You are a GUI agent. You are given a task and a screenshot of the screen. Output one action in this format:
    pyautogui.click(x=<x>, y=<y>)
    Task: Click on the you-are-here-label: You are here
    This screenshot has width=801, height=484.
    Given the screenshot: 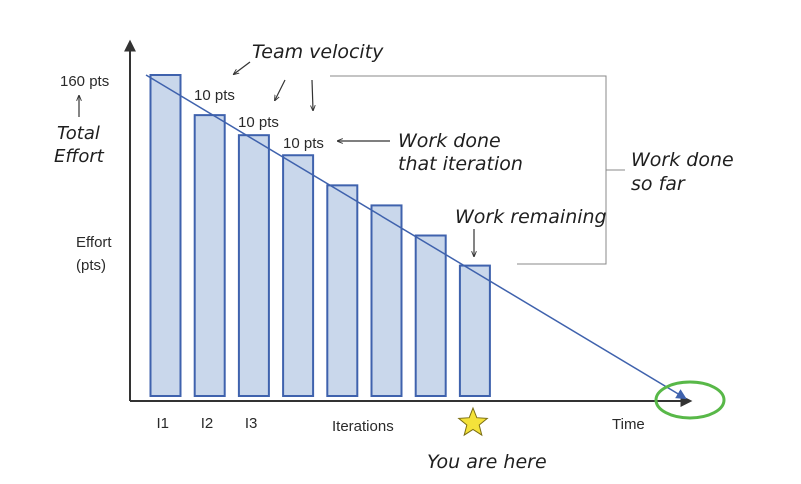 What is the action you would take?
    pyautogui.click(x=487, y=462)
    